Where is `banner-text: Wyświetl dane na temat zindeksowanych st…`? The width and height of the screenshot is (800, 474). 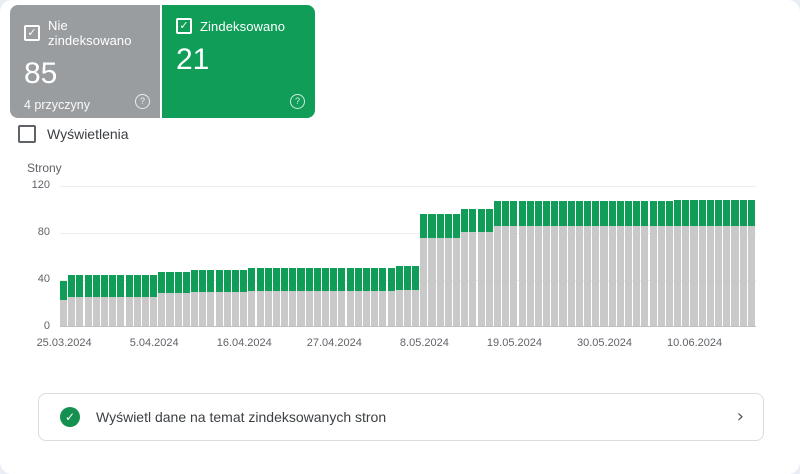 banner-text: Wyświetl dane na temat zindeksowanych st… is located at coordinates (241, 417).